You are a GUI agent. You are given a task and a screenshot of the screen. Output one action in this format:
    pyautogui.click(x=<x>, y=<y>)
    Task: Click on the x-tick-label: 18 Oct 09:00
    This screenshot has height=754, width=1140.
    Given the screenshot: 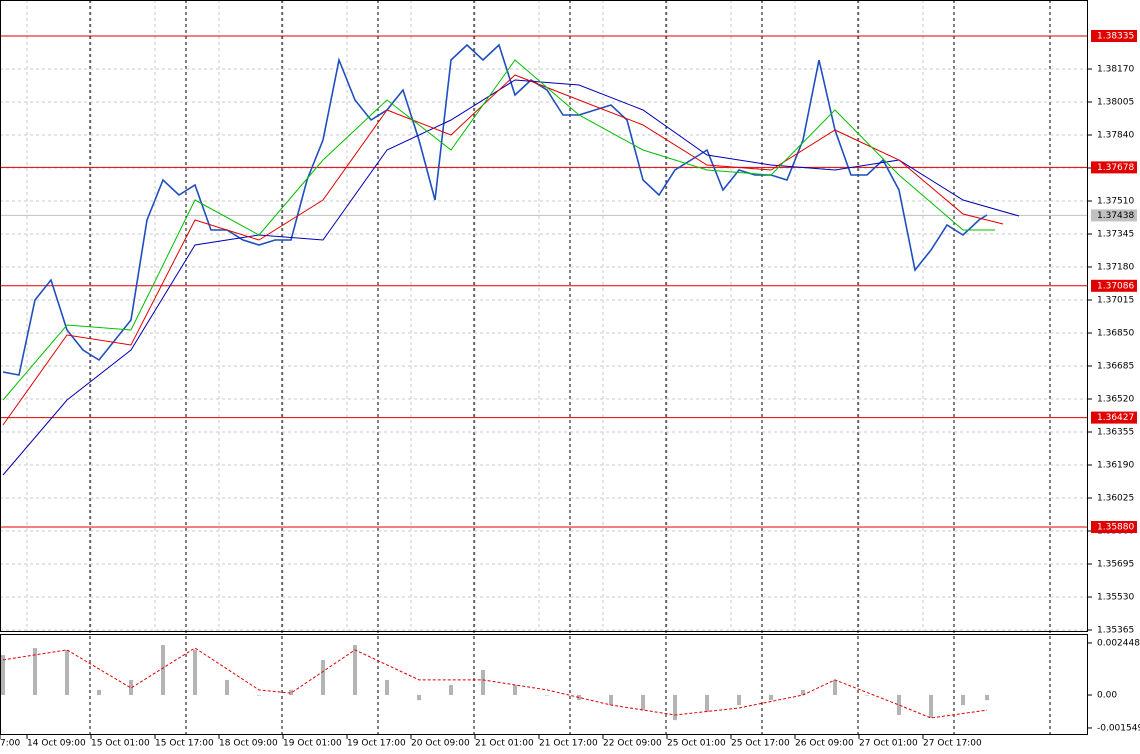 What is the action you would take?
    pyautogui.click(x=248, y=744)
    